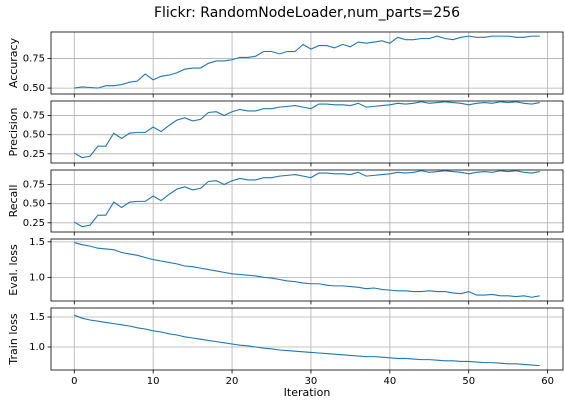 The height and width of the screenshot is (404, 565). What do you see at coordinates (13, 201) in the screenshot?
I see `y-axis-label: Recall` at bounding box center [13, 201].